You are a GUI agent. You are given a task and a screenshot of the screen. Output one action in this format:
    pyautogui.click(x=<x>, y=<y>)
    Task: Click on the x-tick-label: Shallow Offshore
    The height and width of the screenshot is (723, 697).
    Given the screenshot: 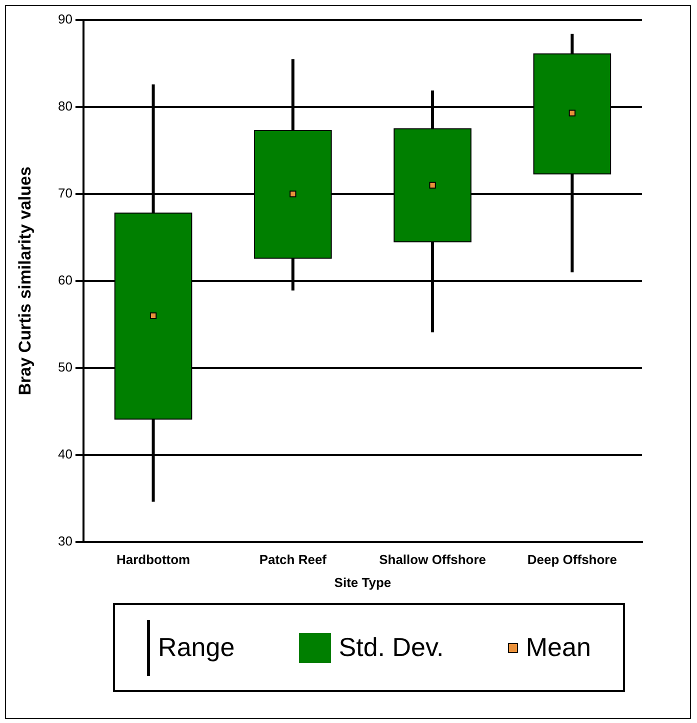 What is the action you would take?
    pyautogui.click(x=432, y=560)
    